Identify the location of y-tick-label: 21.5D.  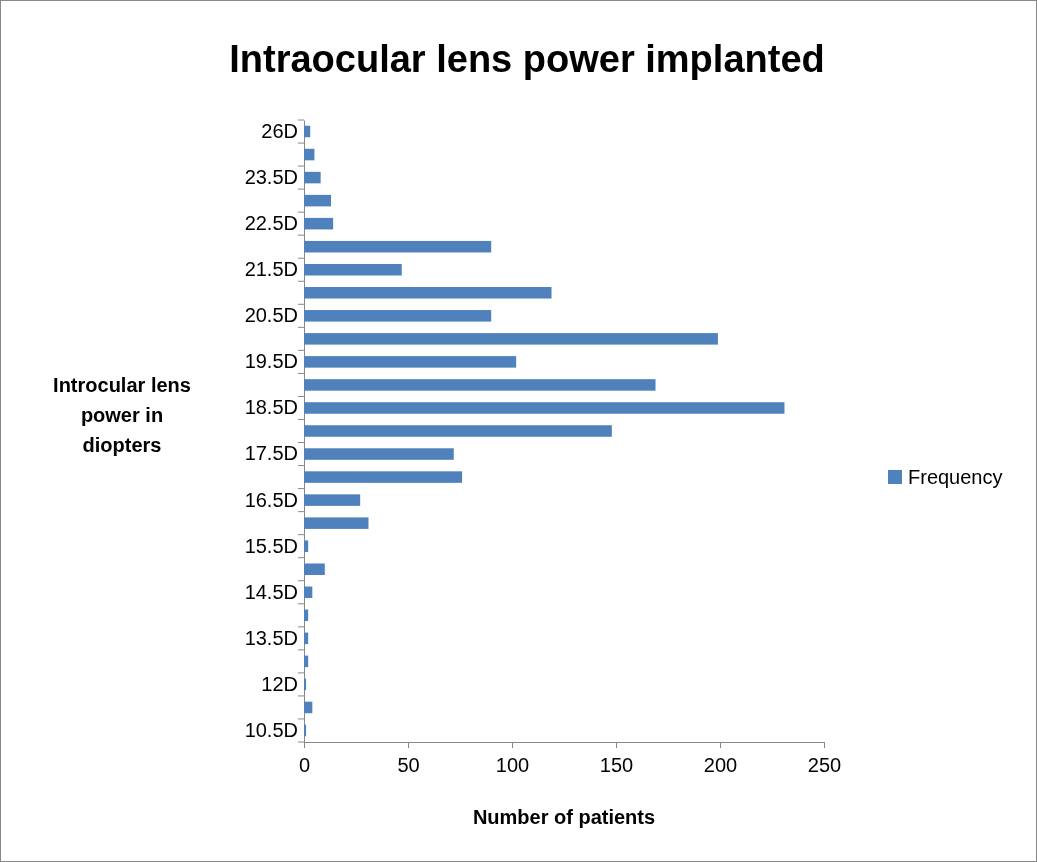
(271, 269).